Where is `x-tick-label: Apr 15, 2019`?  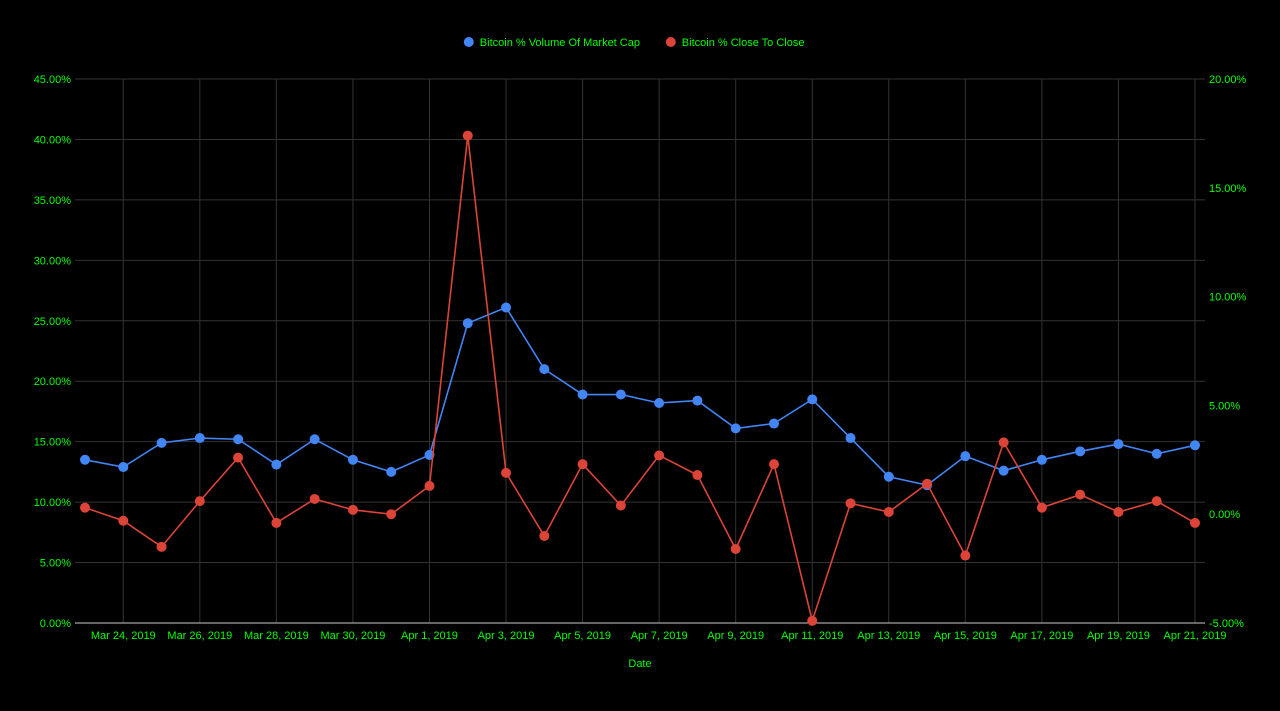
x-tick-label: Apr 15, 2019 is located at coordinates (965, 636).